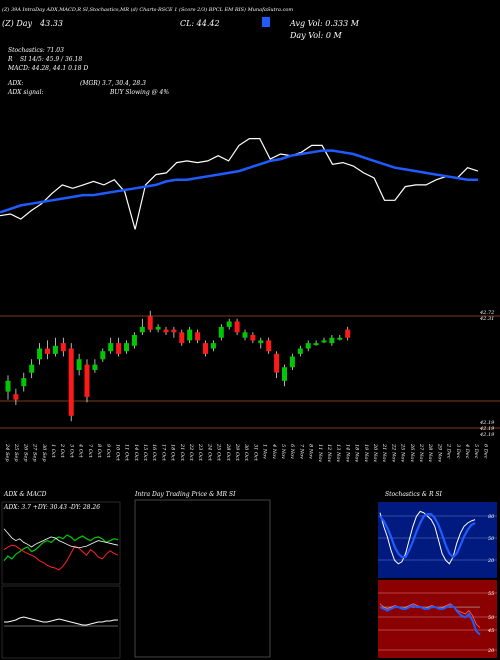 The height and width of the screenshot is (660, 500). I want to click on date-label: 21 Nov, so click(384, 452).